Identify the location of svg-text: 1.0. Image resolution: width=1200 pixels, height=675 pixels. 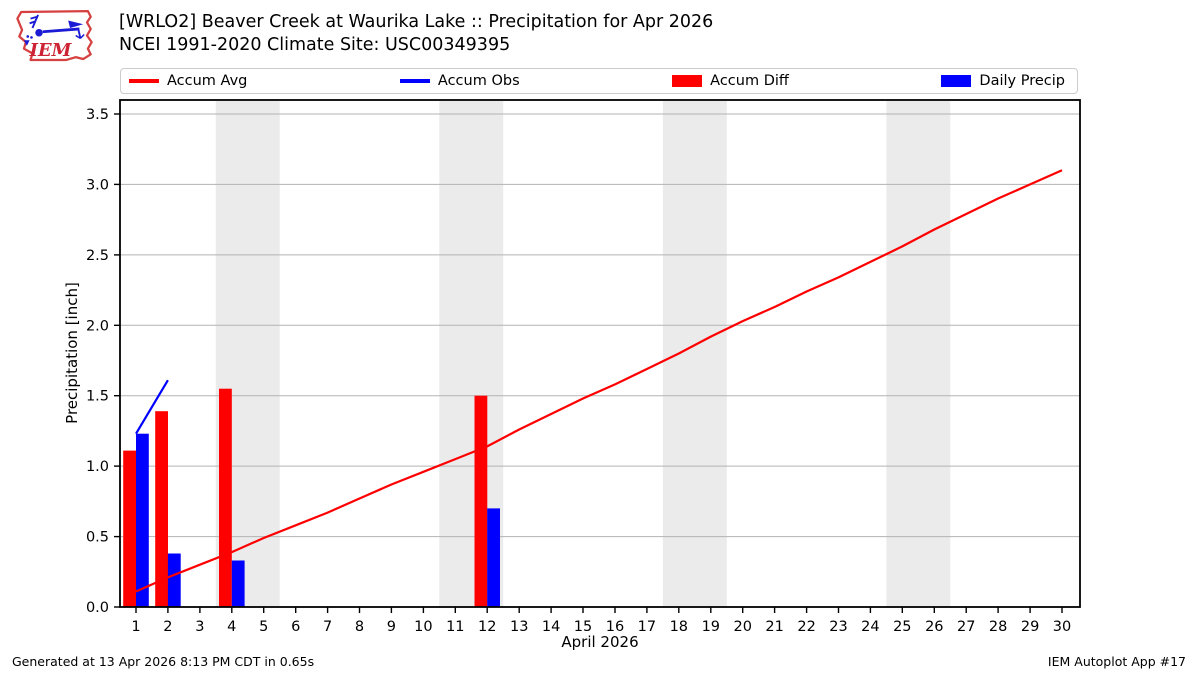
(97, 467).